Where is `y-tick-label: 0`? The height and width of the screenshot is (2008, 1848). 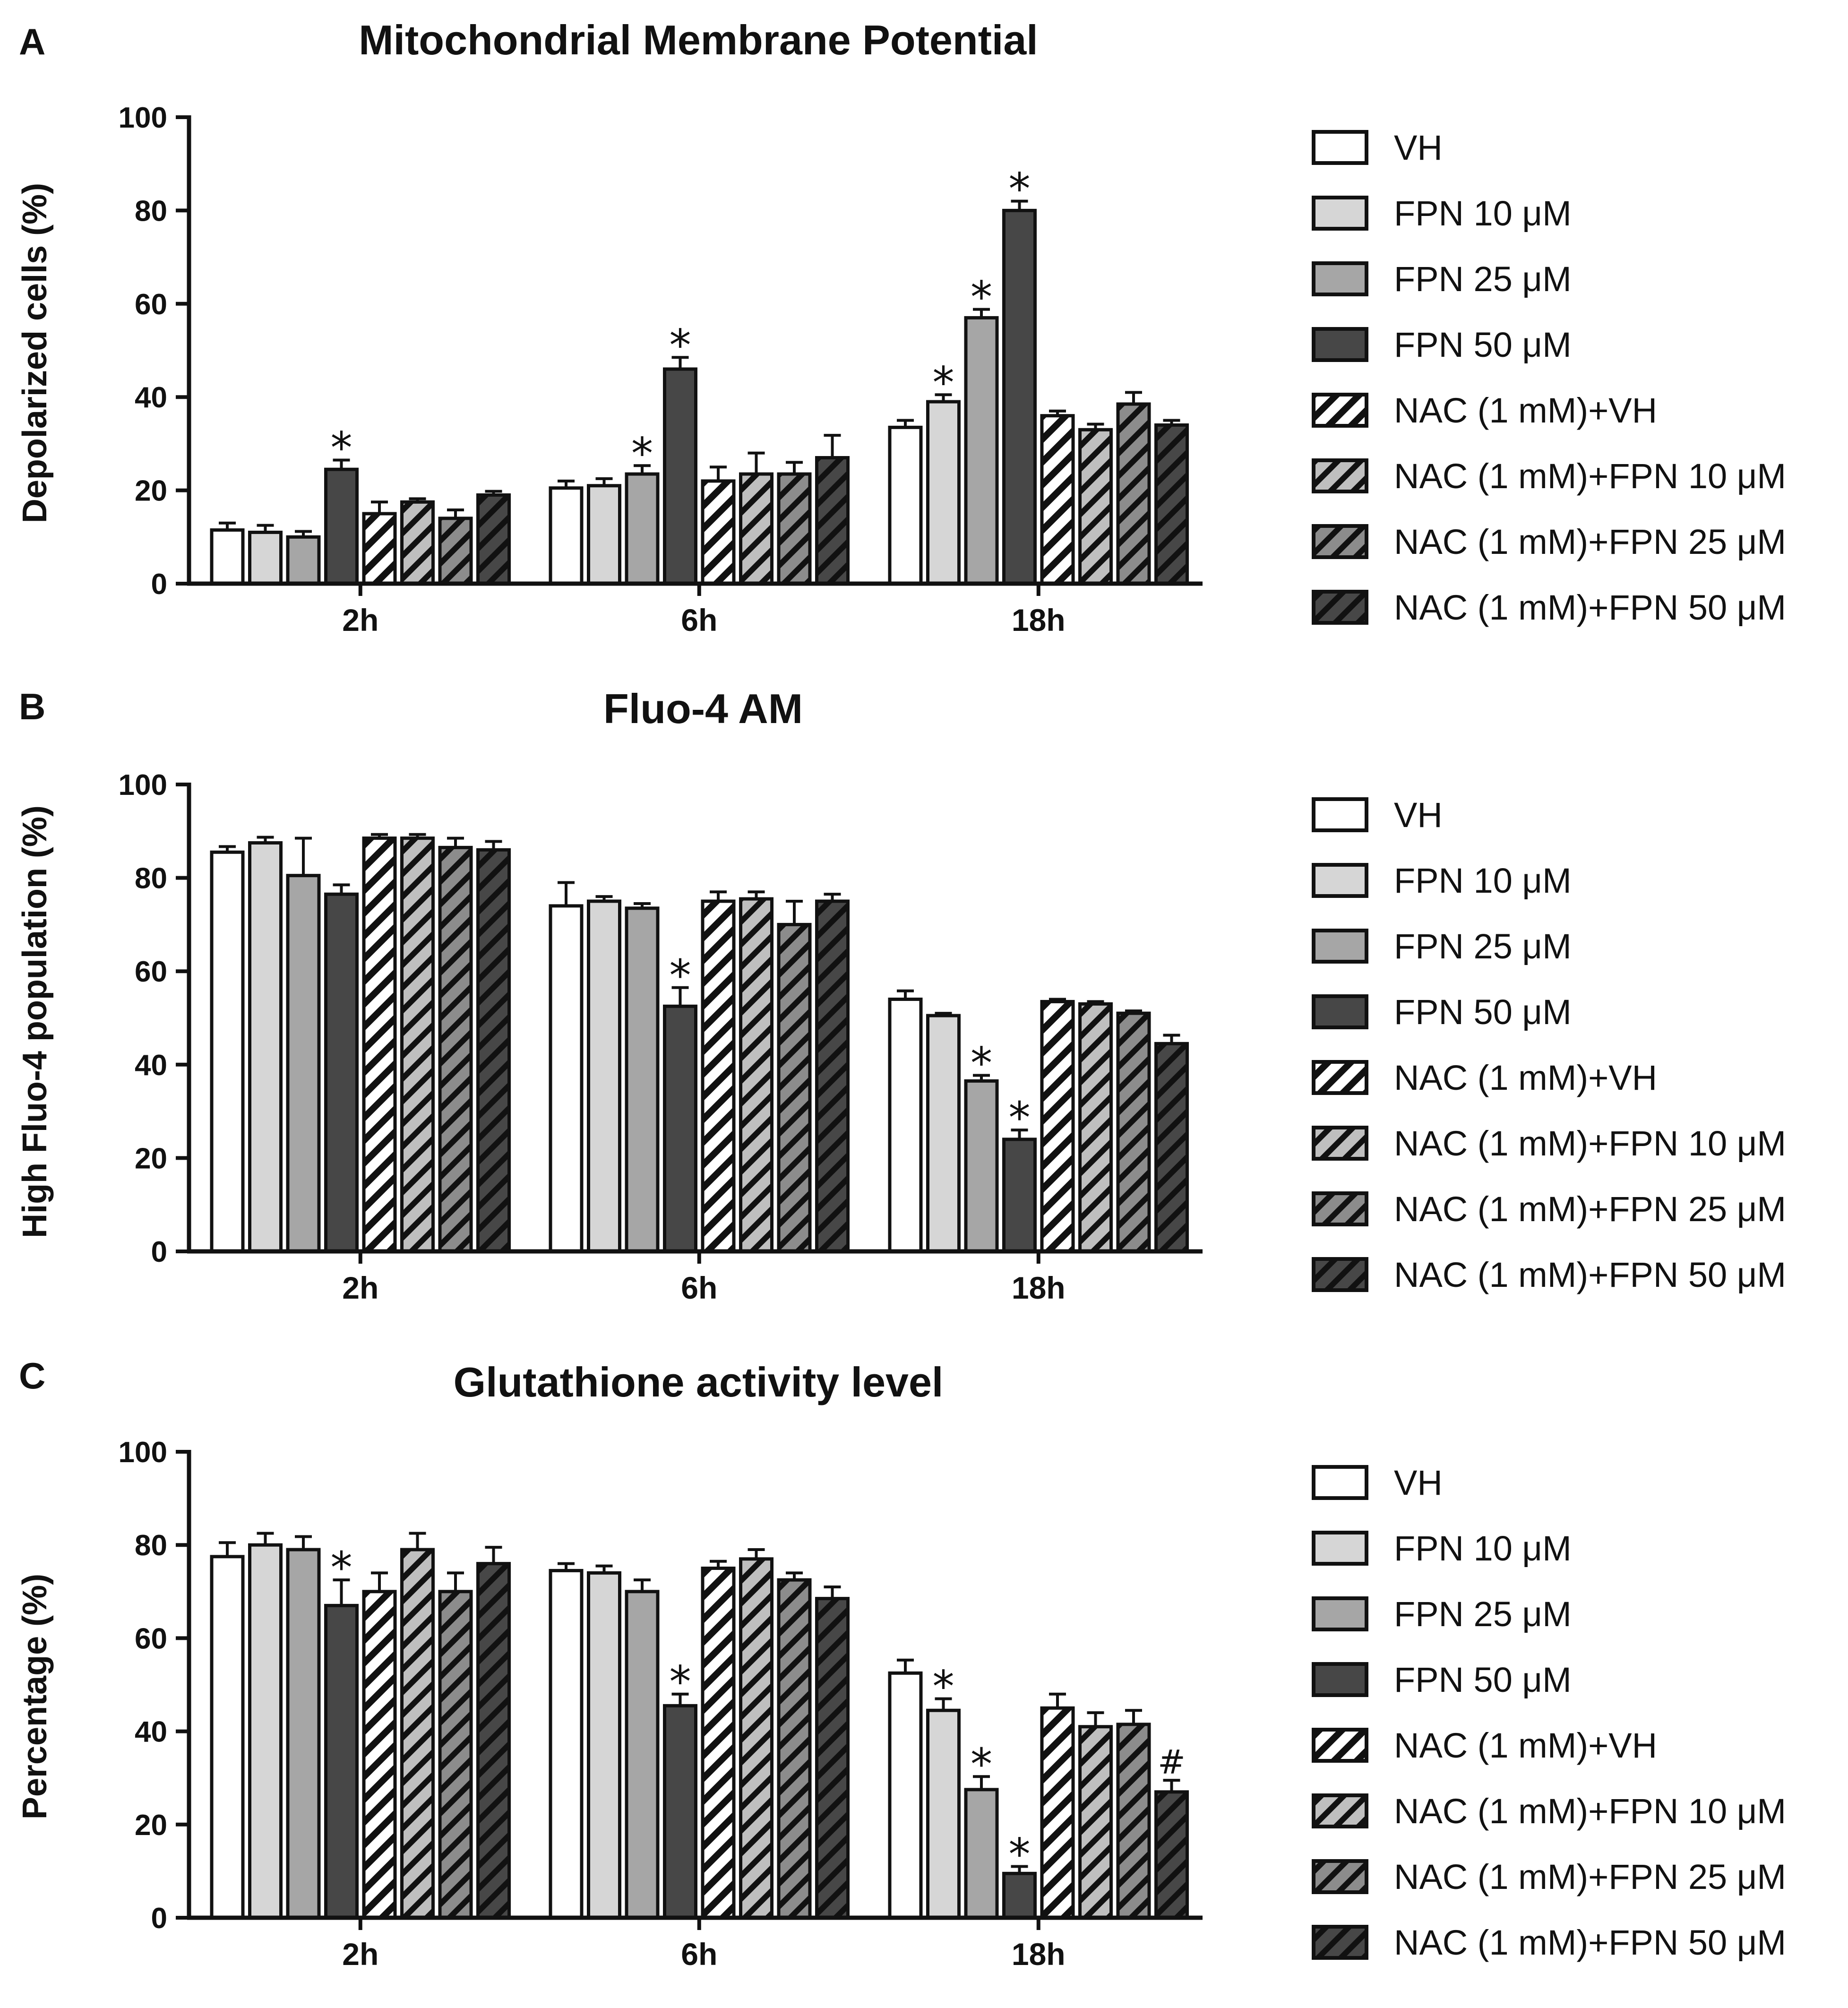 y-tick-label: 0 is located at coordinates (159, 584).